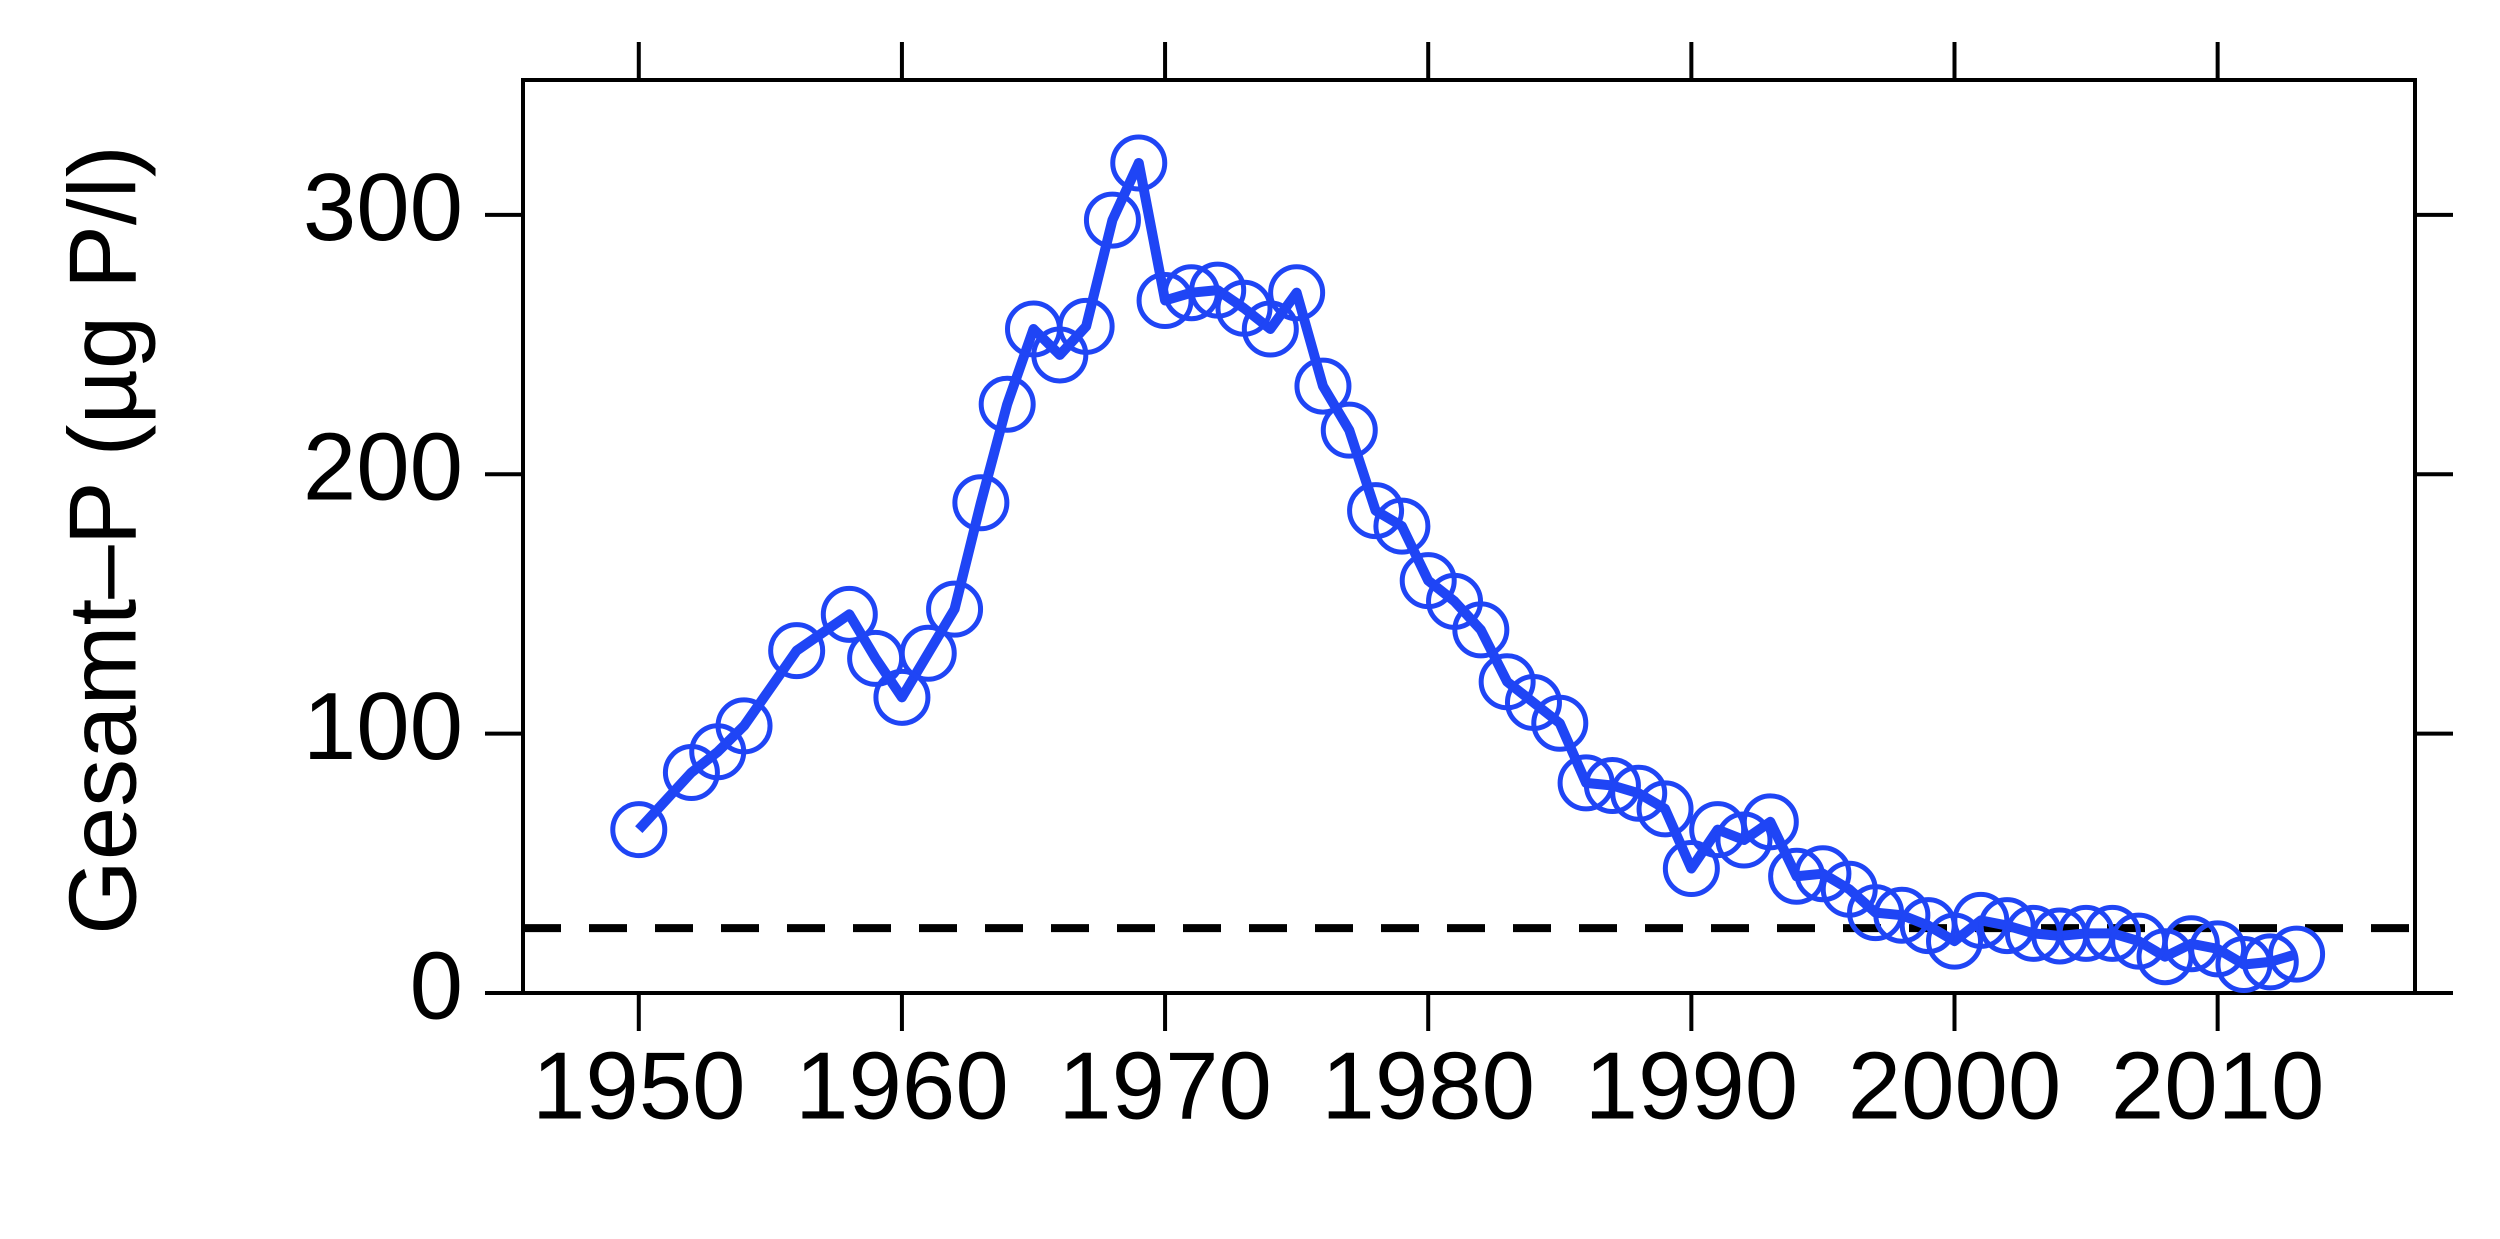 The image size is (2500, 1239). What do you see at coordinates (436, 985) in the screenshot?
I see `y-tick-label: 0` at bounding box center [436, 985].